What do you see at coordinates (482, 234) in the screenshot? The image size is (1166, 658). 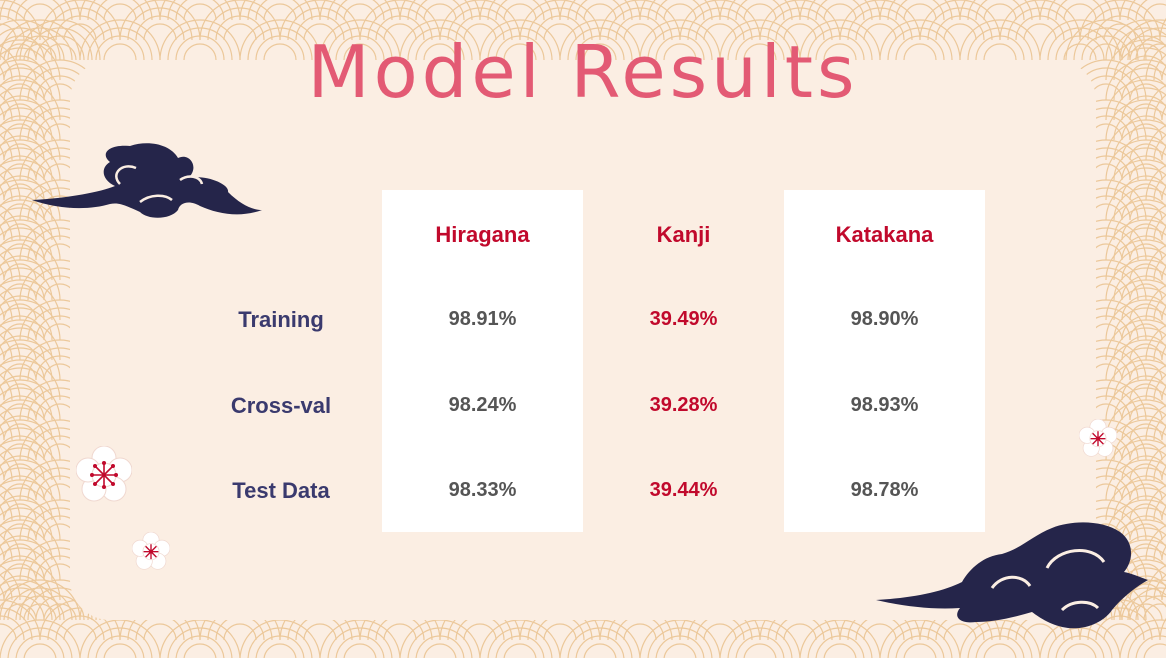 I see `column-header-hiragana: Hiragana` at bounding box center [482, 234].